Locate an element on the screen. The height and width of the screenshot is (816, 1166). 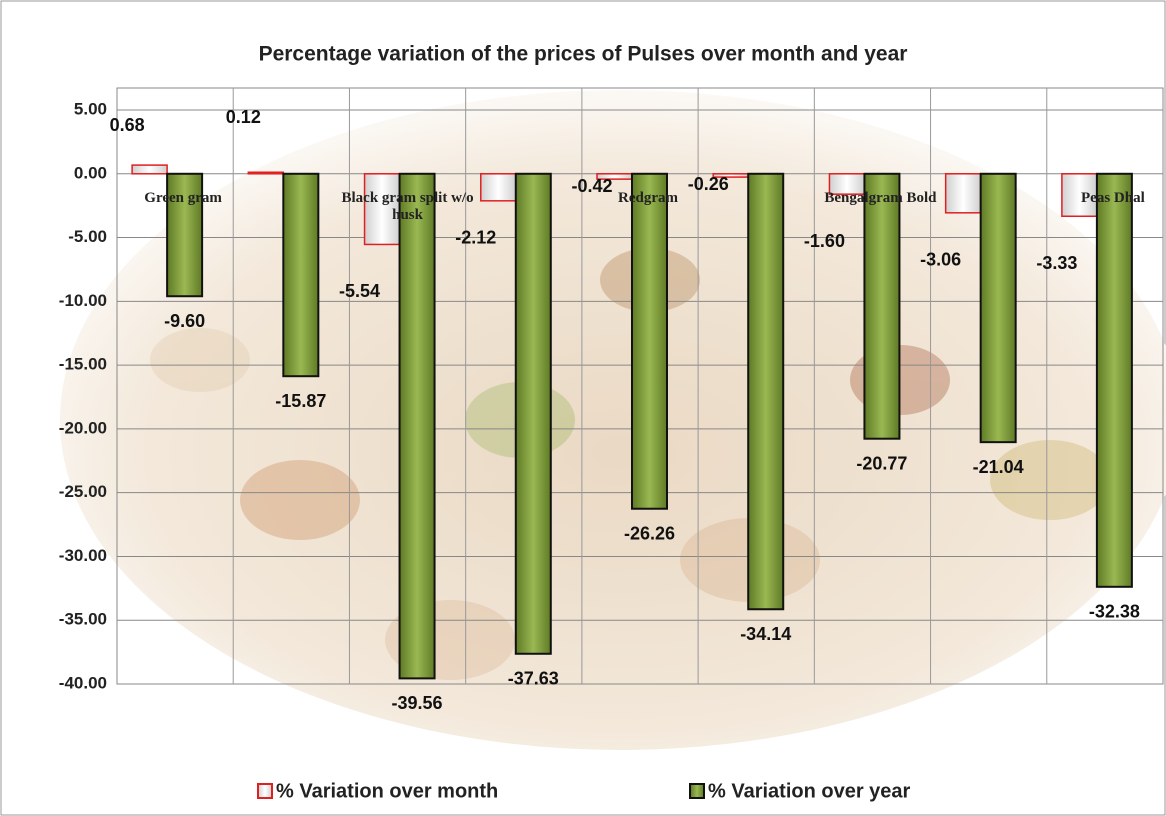
data-label: 0.12 is located at coordinates (243, 117).